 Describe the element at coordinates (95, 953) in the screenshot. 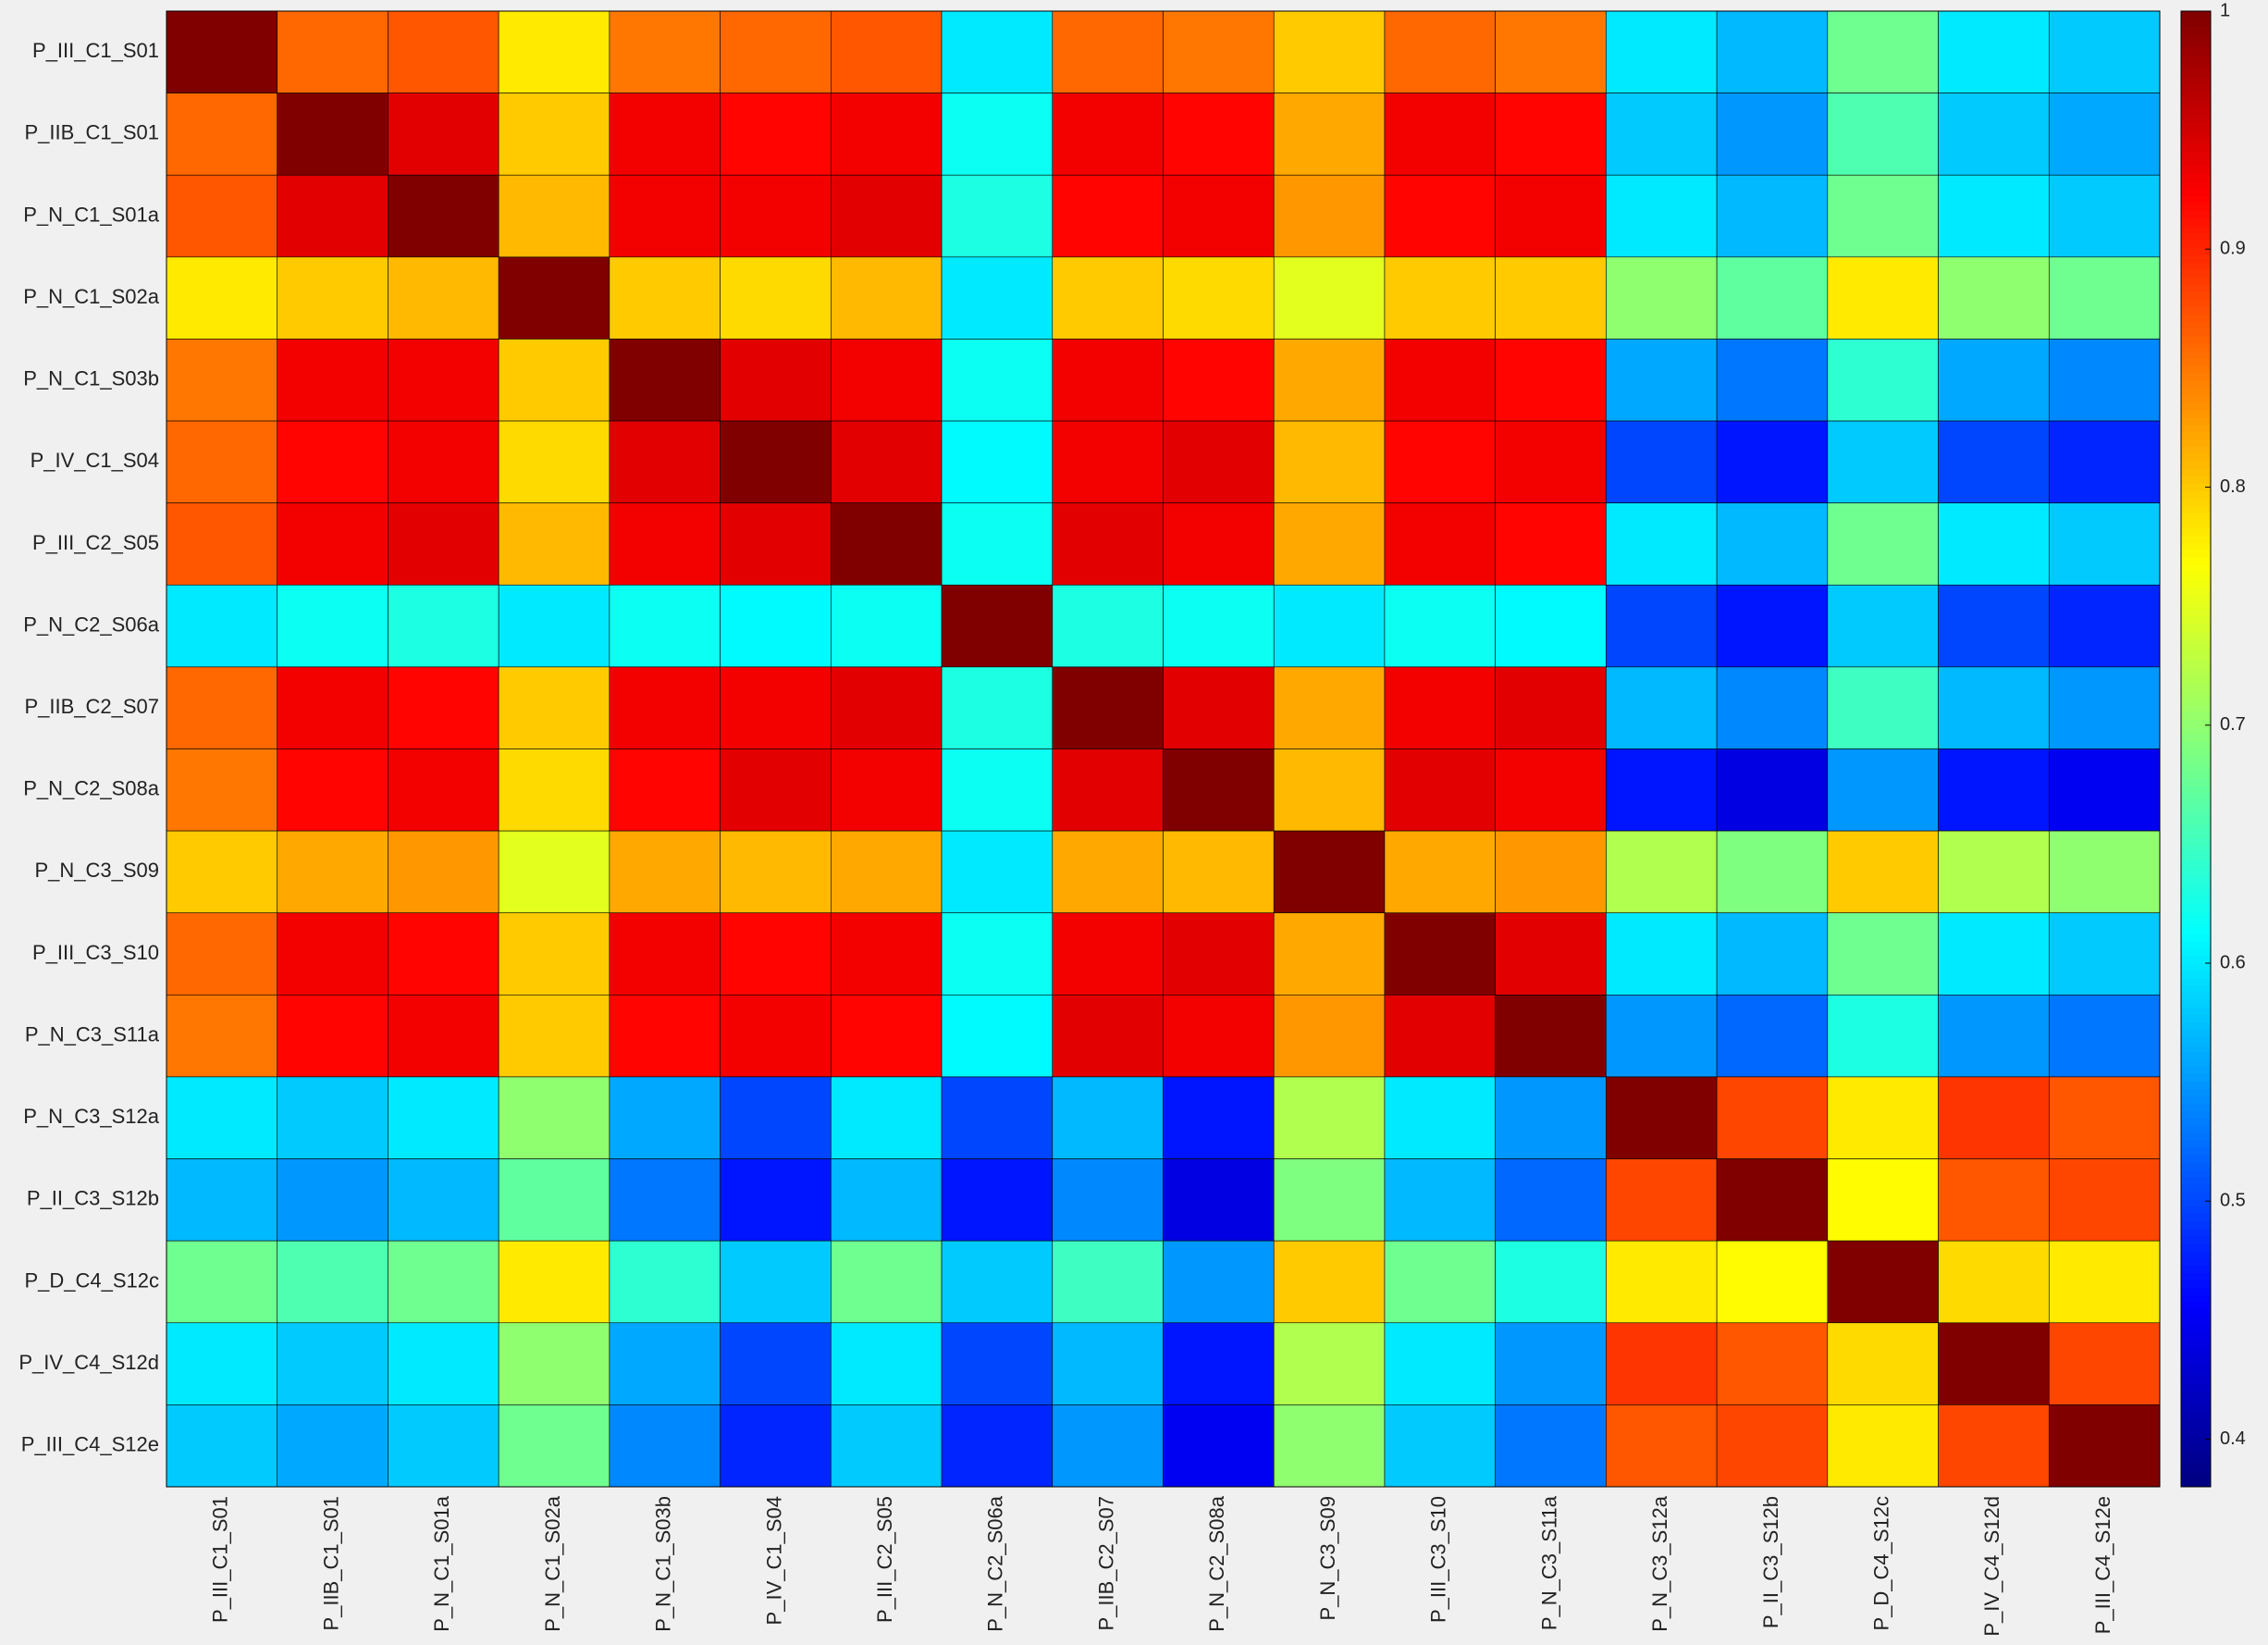

I see `y-tick-label: P_III_C3_S10` at that location.